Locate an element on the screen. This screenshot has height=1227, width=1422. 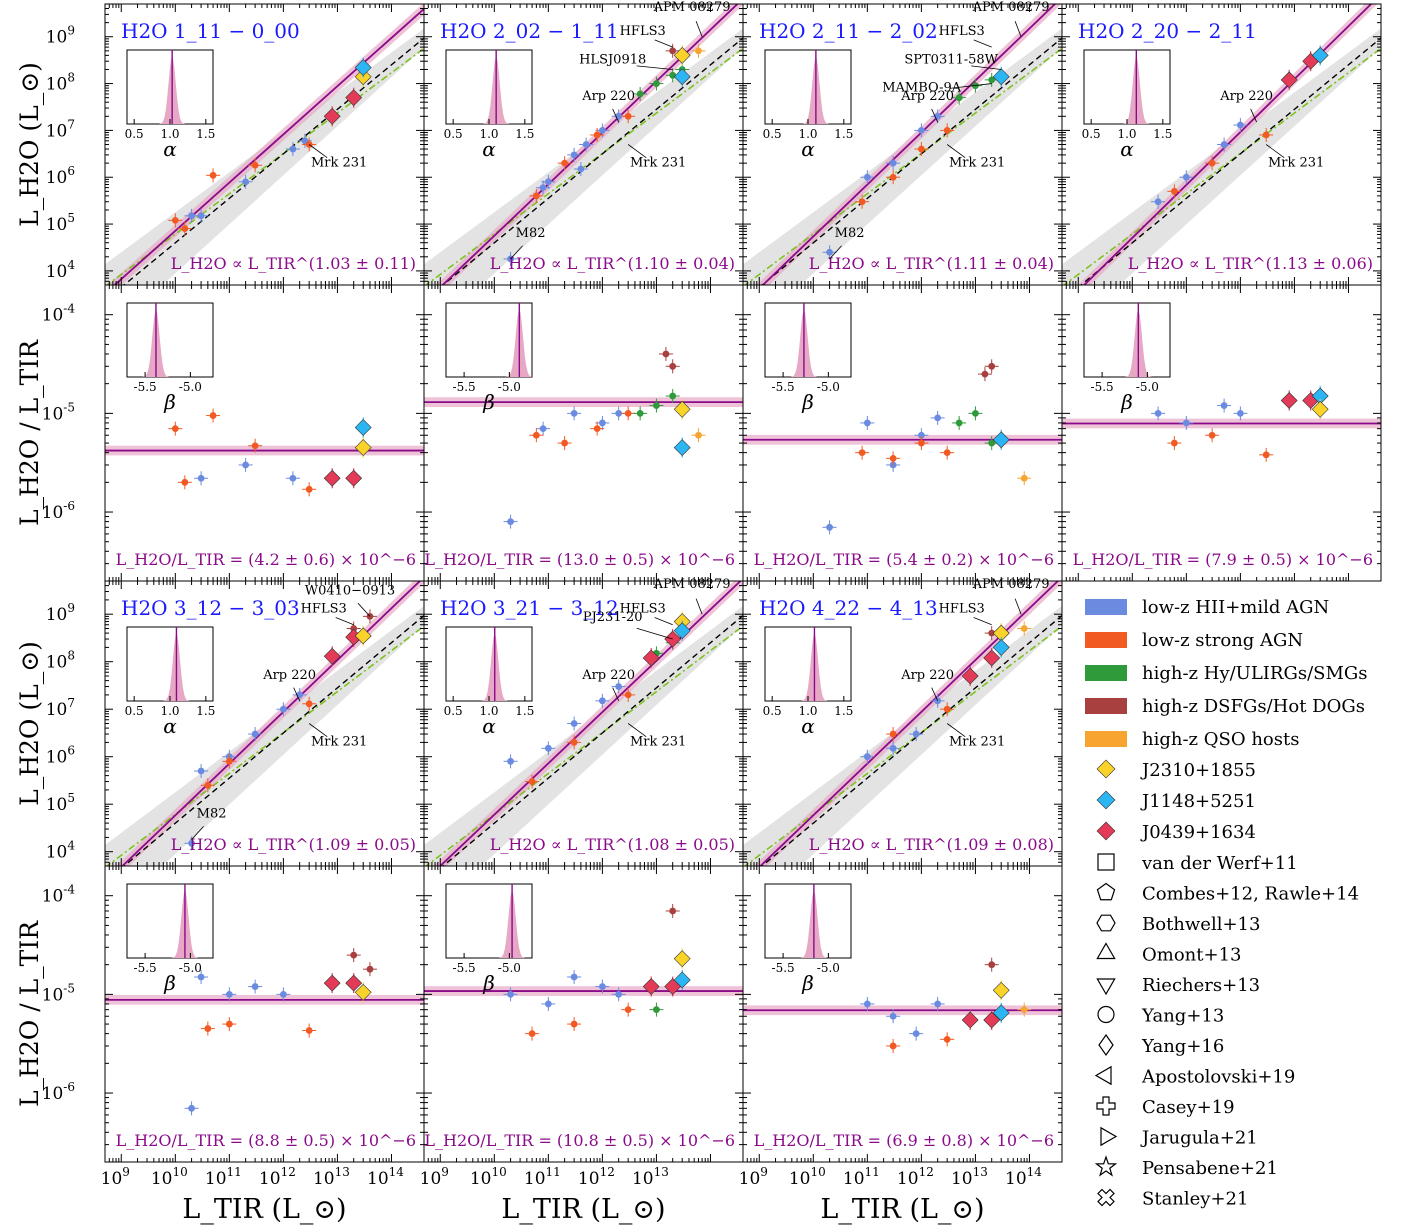
legend-marker is located at coordinates (1106, 800).